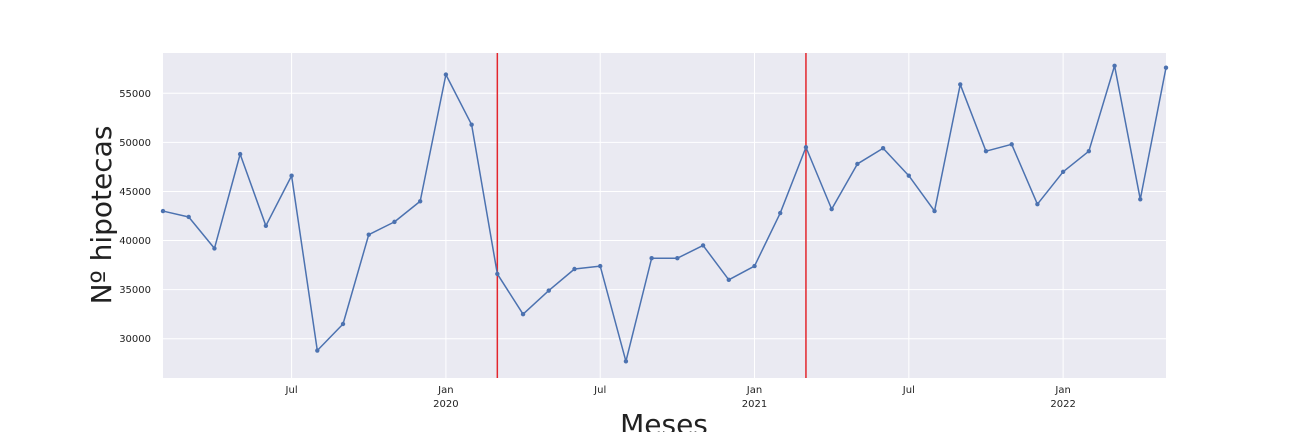  What do you see at coordinates (445, 404) in the screenshot?
I see `x-tick-year-label: 2020` at bounding box center [445, 404].